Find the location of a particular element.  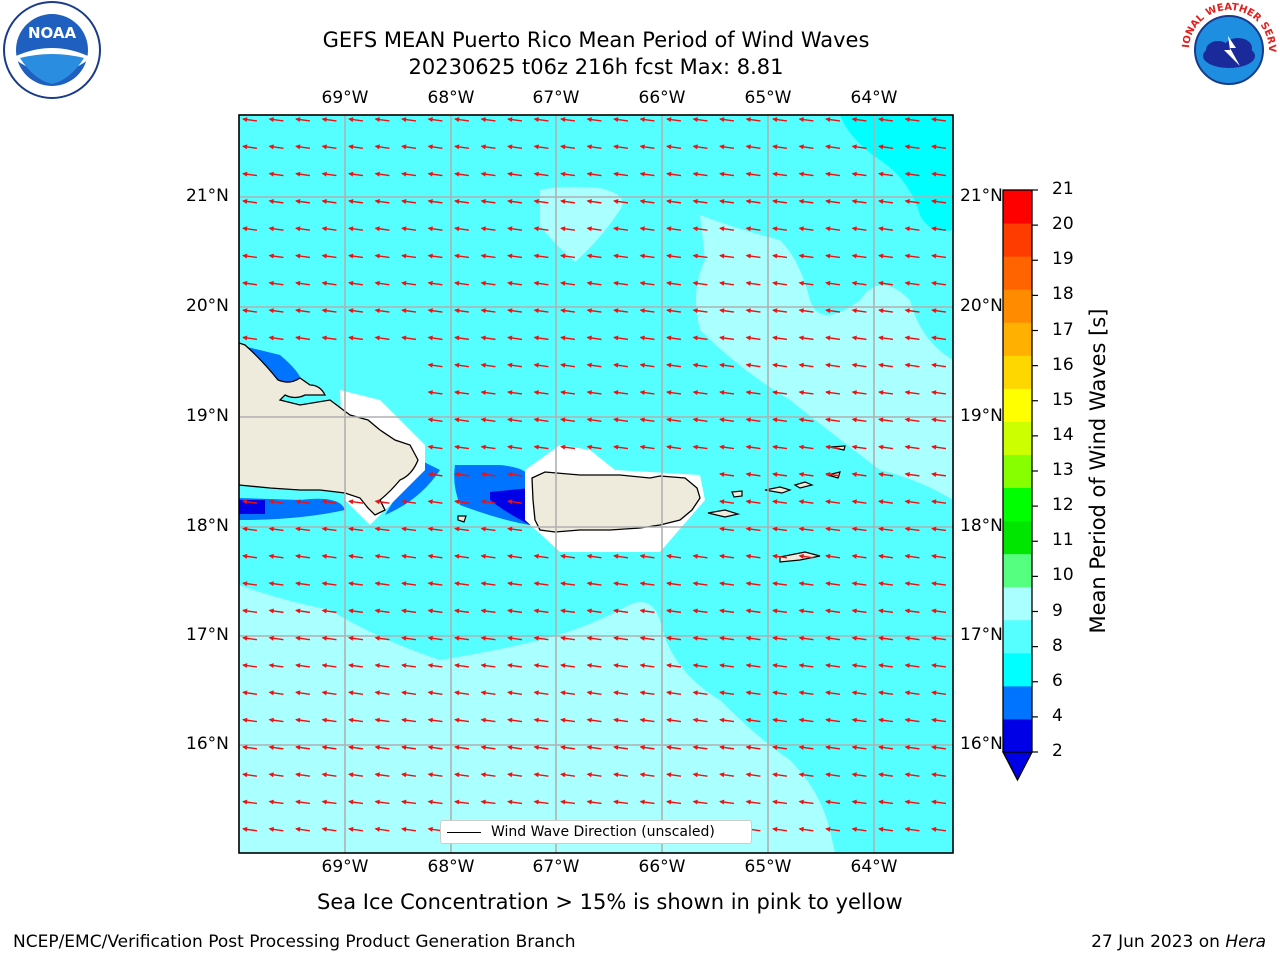

dark-period-region-northeast is located at coordinates (896, 173).